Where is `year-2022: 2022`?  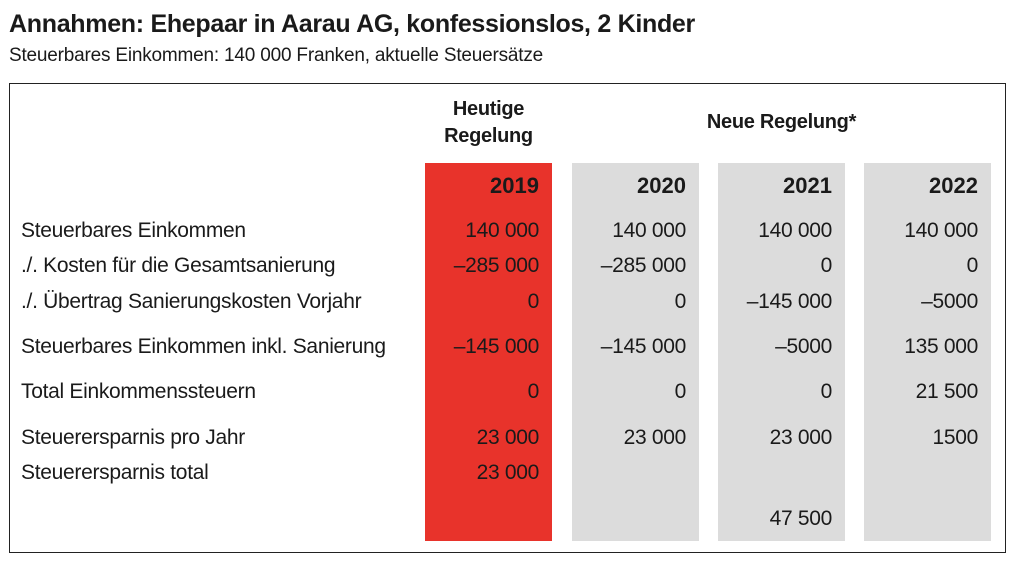
year-2022: 2022 is located at coordinates (953, 185).